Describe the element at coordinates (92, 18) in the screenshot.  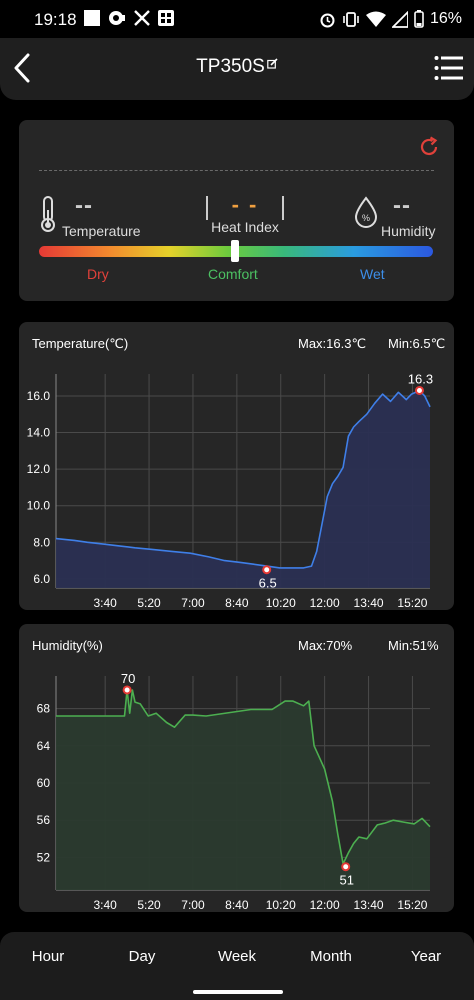
I see `square-notification-icon` at that location.